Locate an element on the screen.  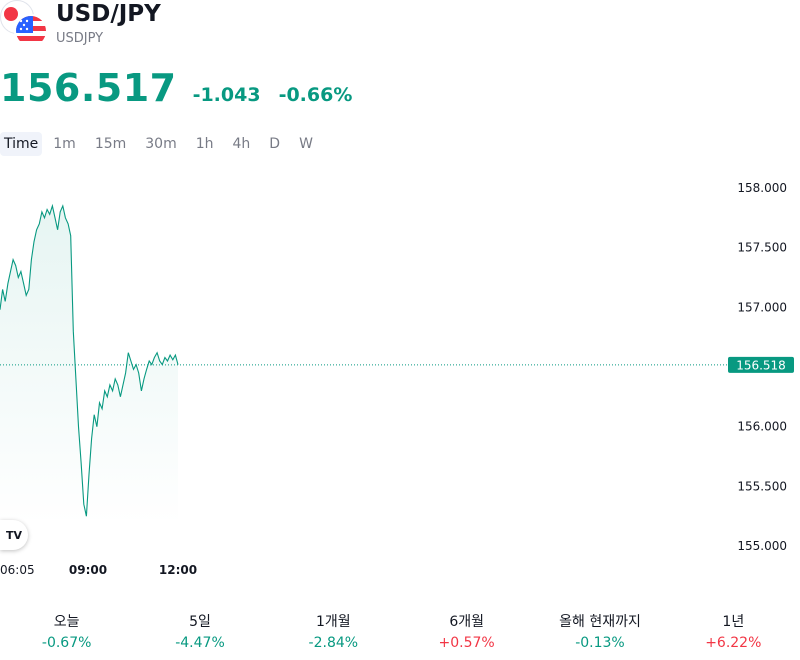
price-change: -1.043 is located at coordinates (226, 95).